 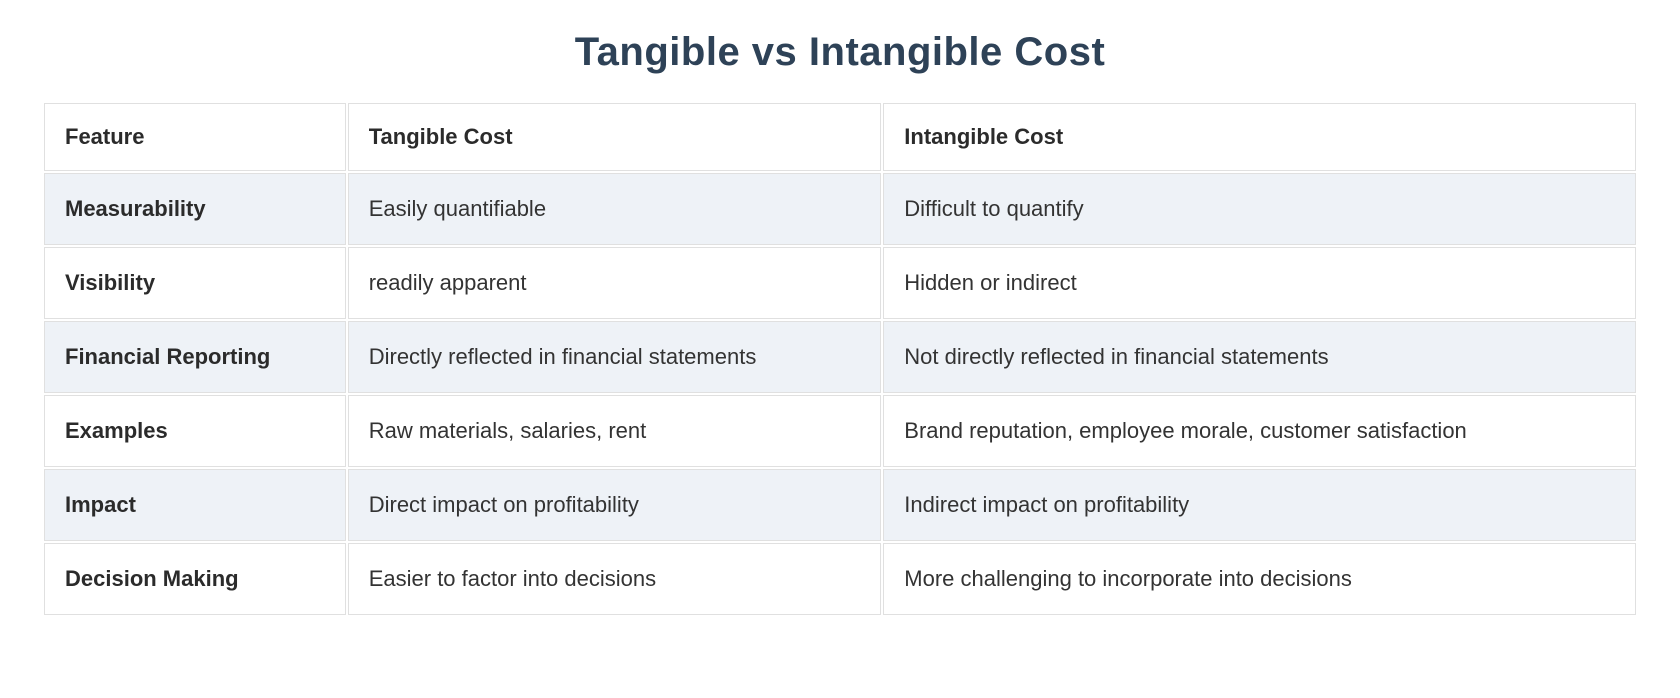 What do you see at coordinates (614, 209) in the screenshot?
I see `tangible-cost-cell: Easily quantifiable` at bounding box center [614, 209].